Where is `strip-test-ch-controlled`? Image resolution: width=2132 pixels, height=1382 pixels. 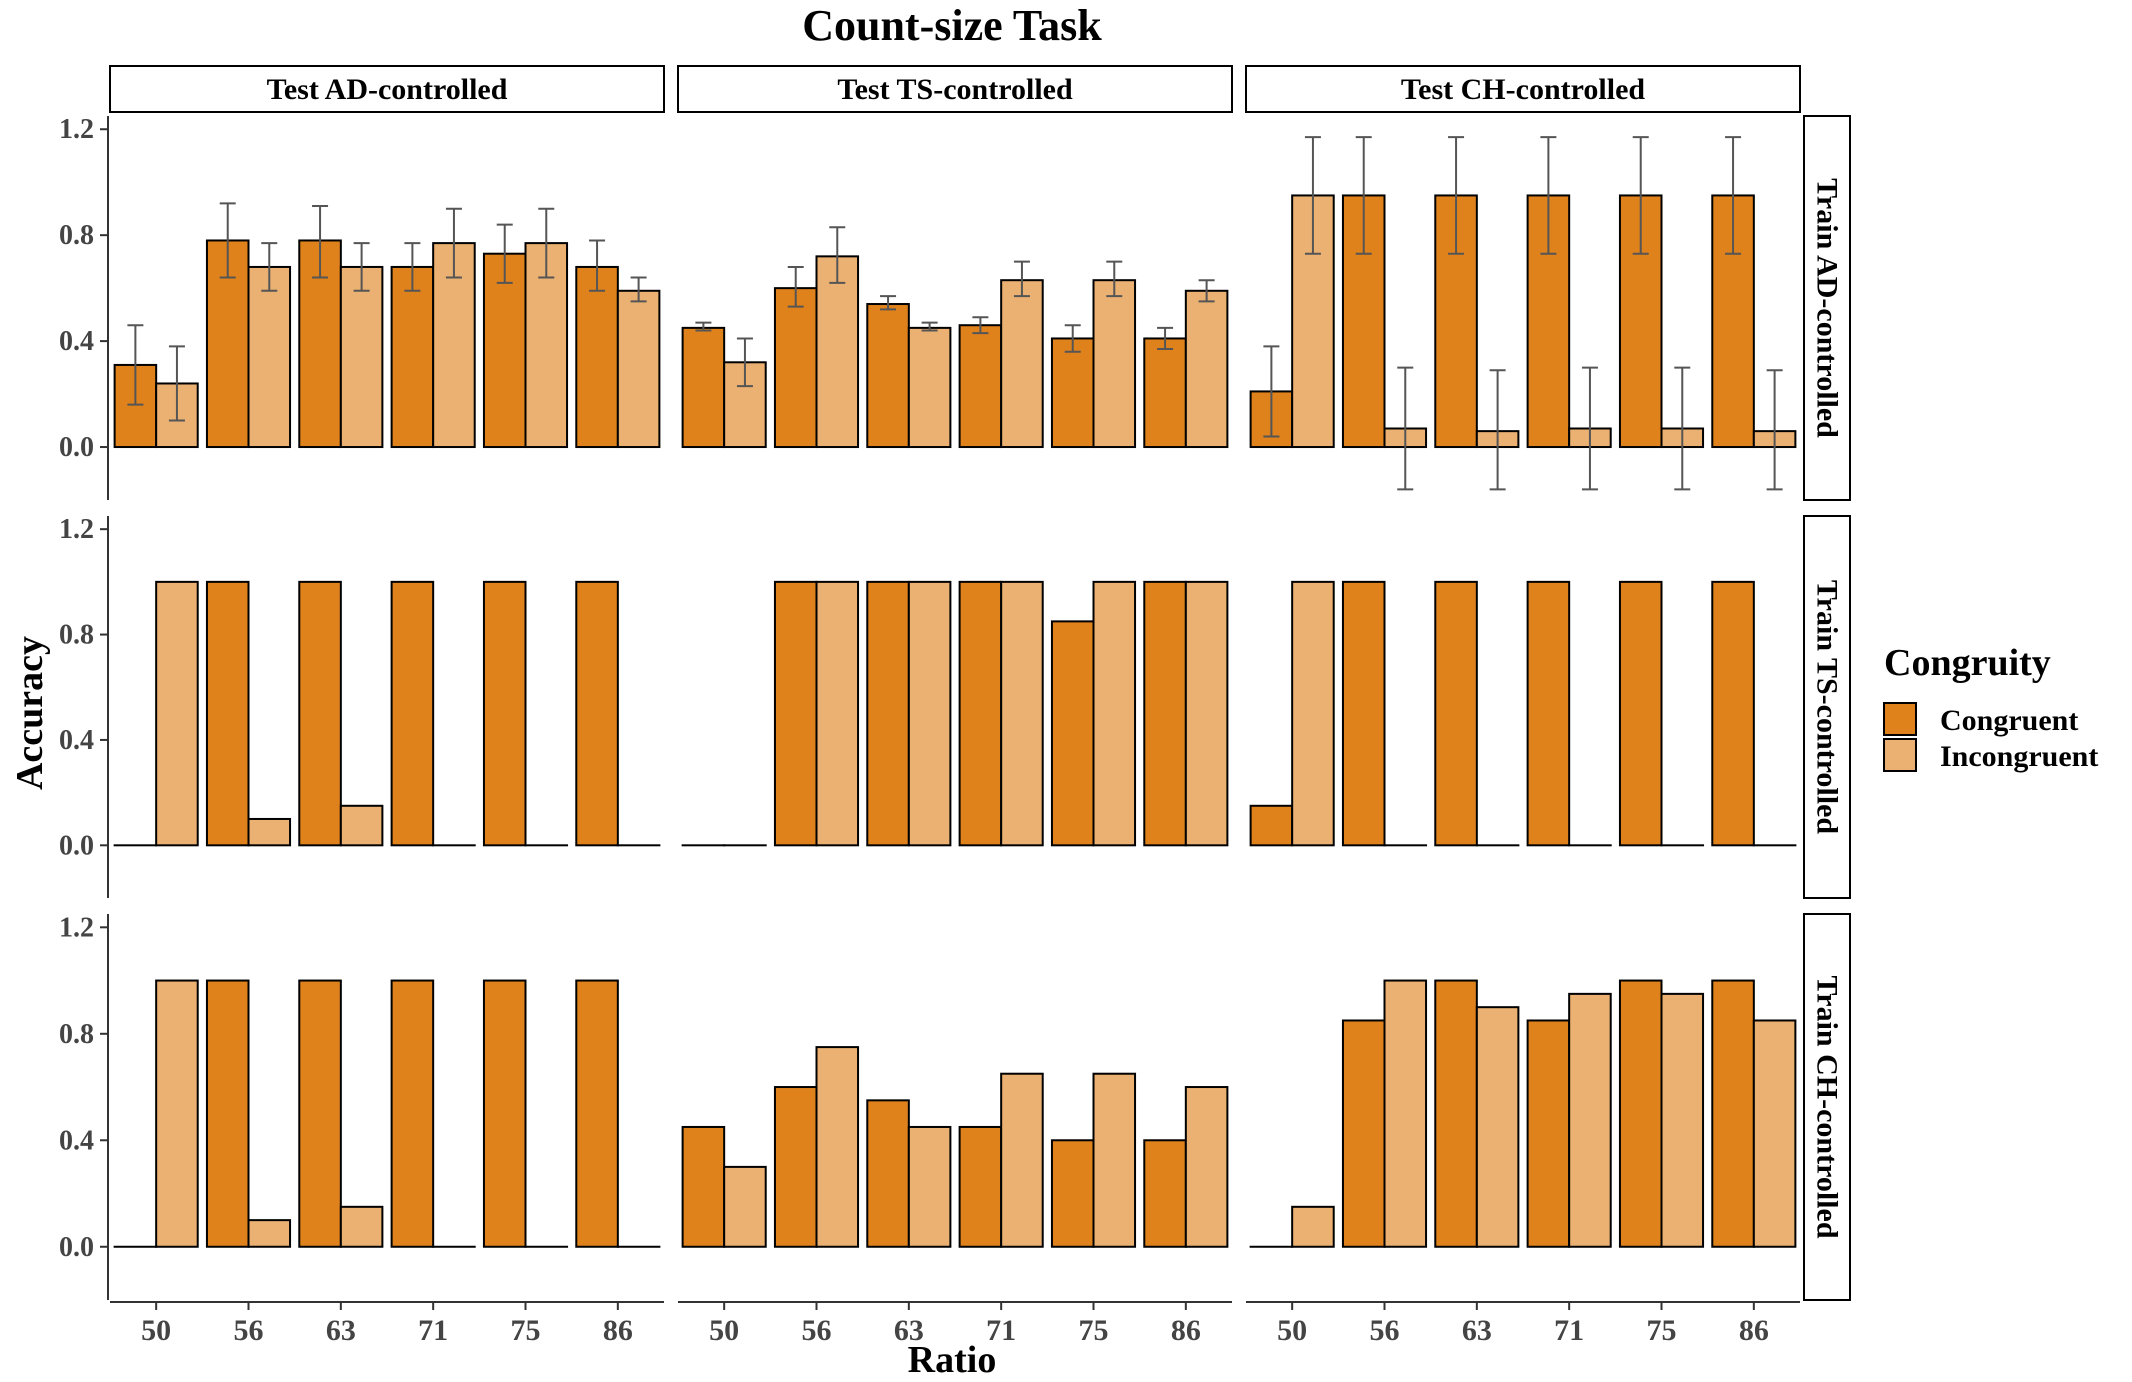 strip-test-ch-controlled is located at coordinates (1523, 89).